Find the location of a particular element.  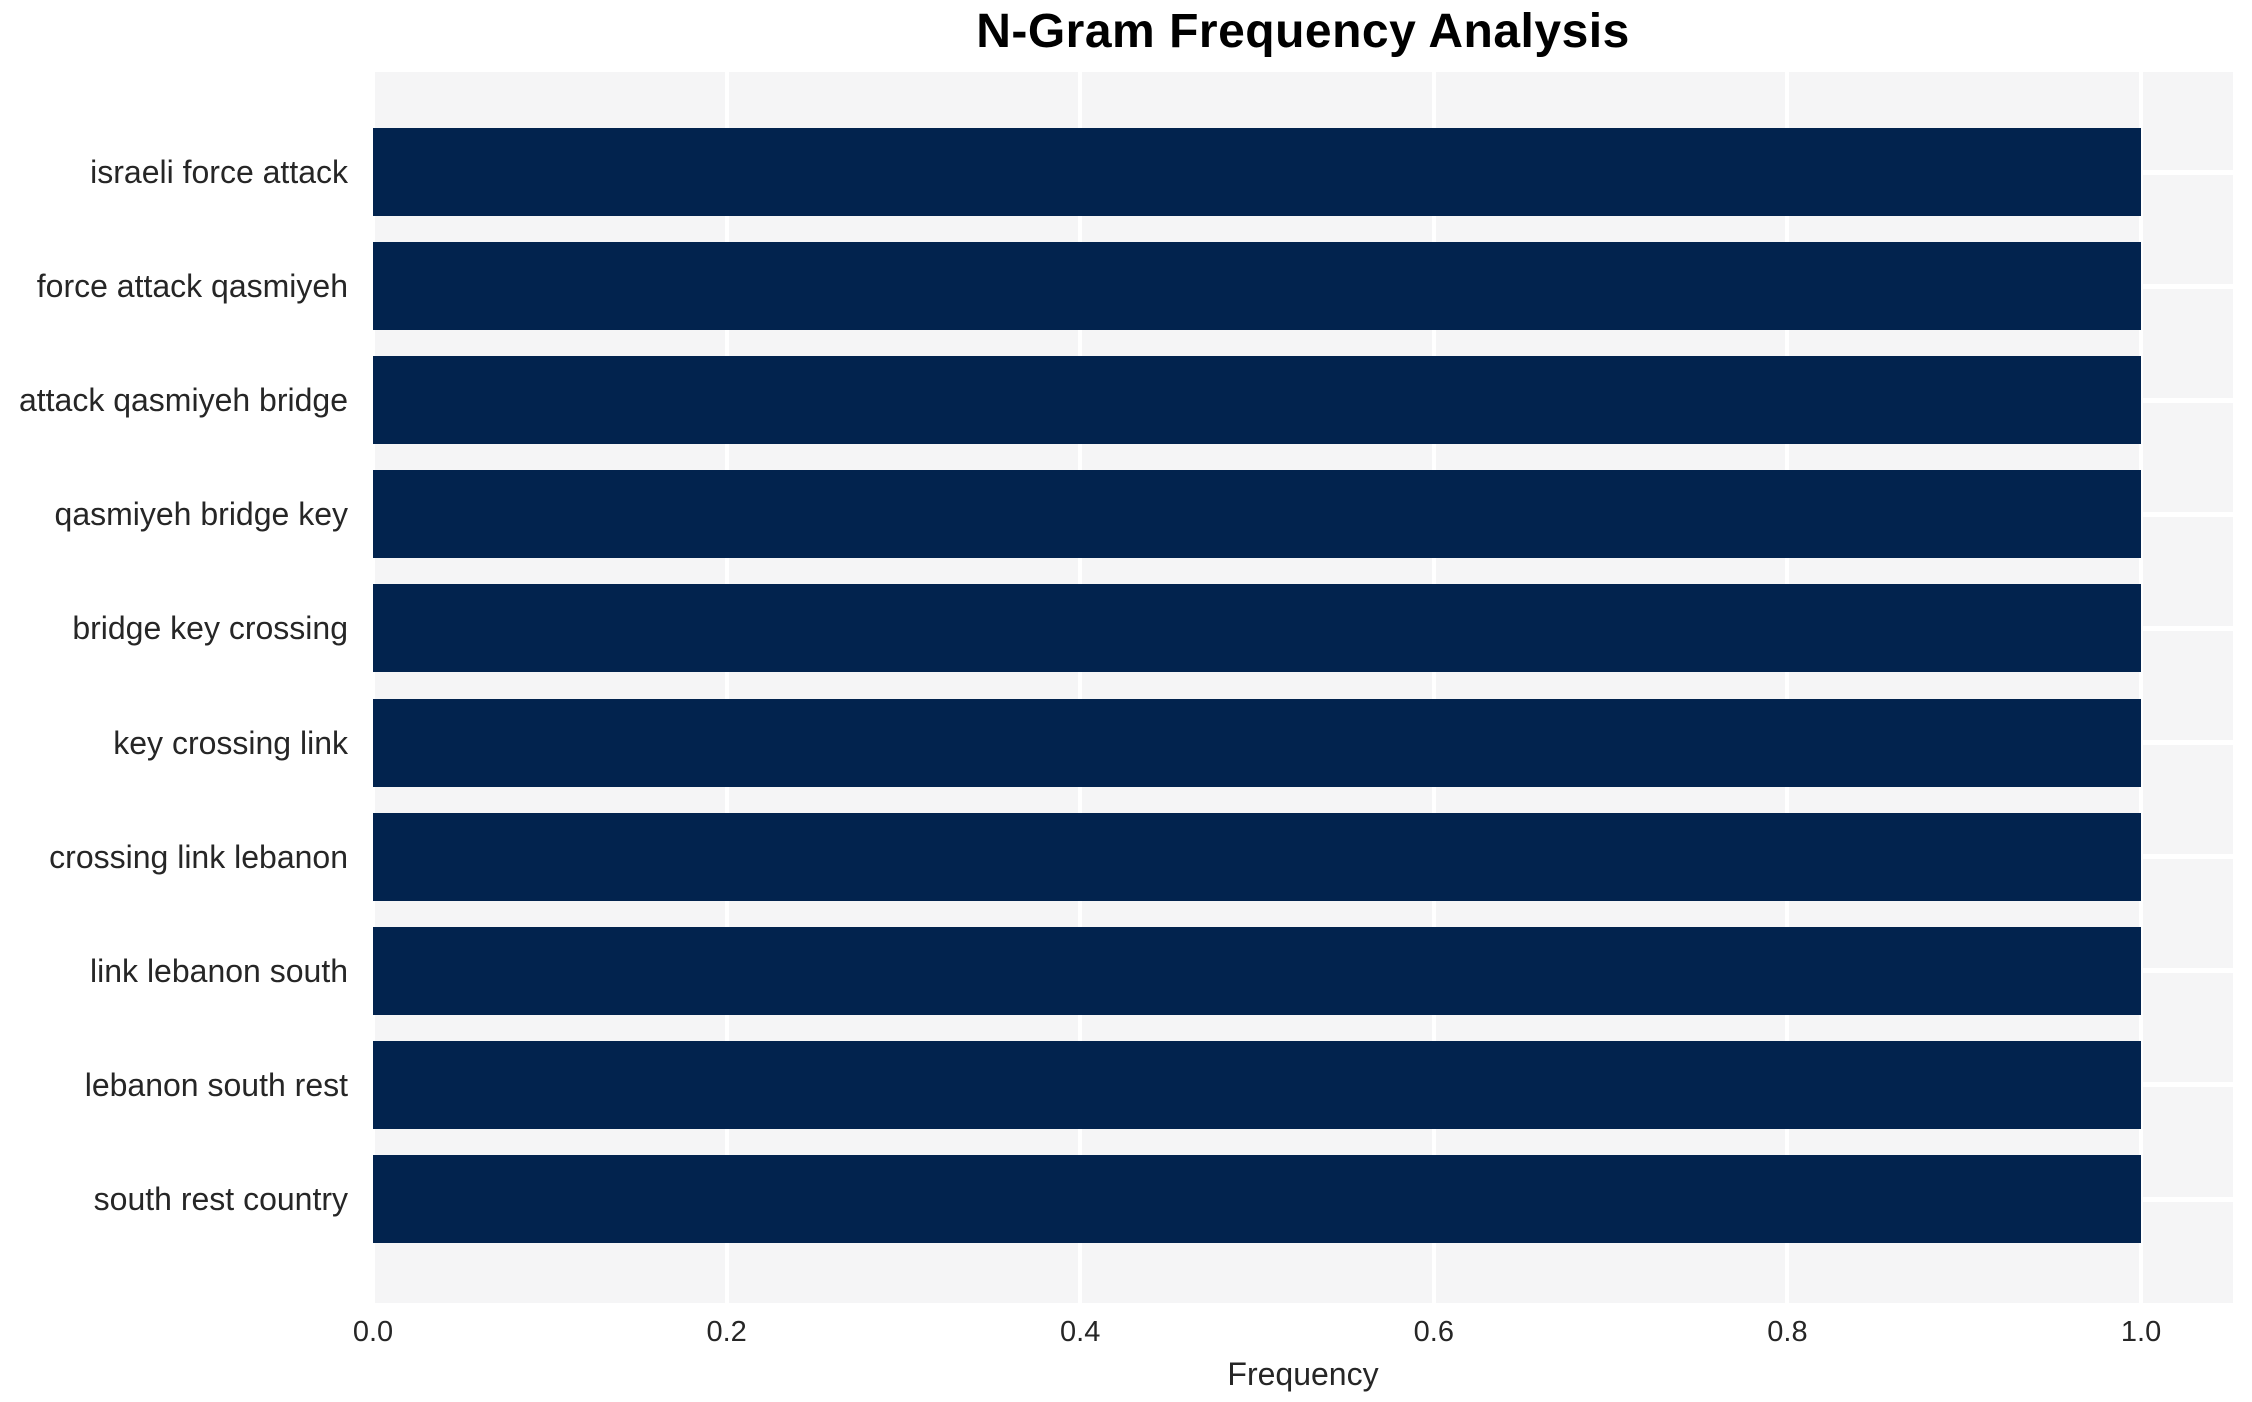

y-axis-label: lebanon south rest is located at coordinates (216, 1084).